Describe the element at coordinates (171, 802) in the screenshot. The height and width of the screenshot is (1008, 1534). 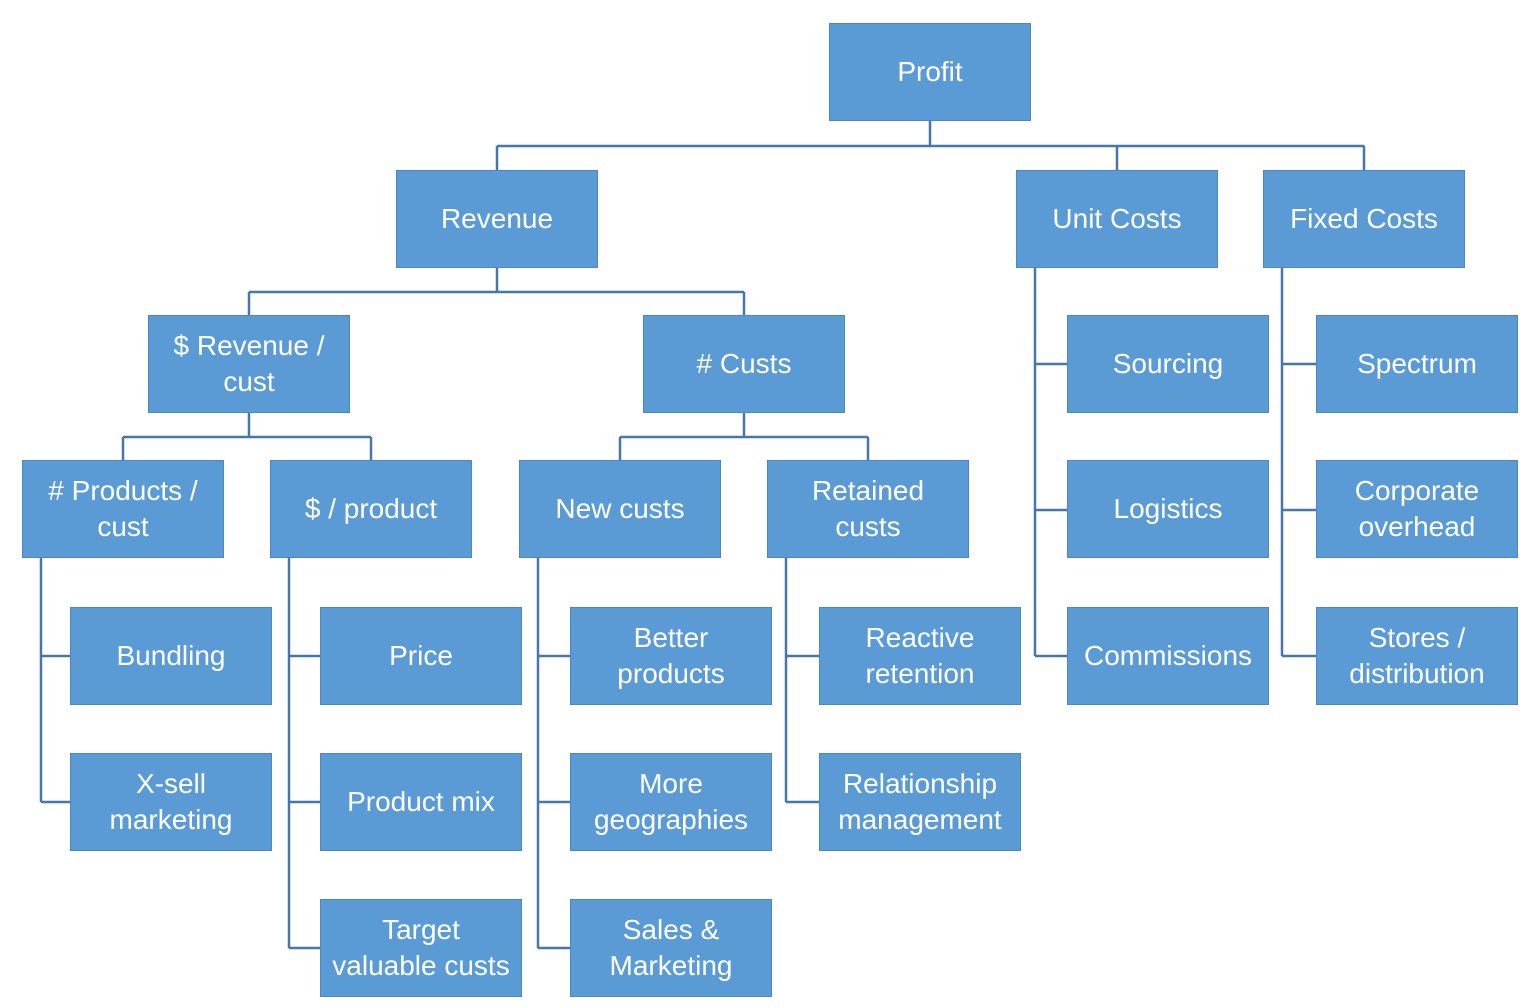
I see `node-xsell-marketing: X-sell marketing` at that location.